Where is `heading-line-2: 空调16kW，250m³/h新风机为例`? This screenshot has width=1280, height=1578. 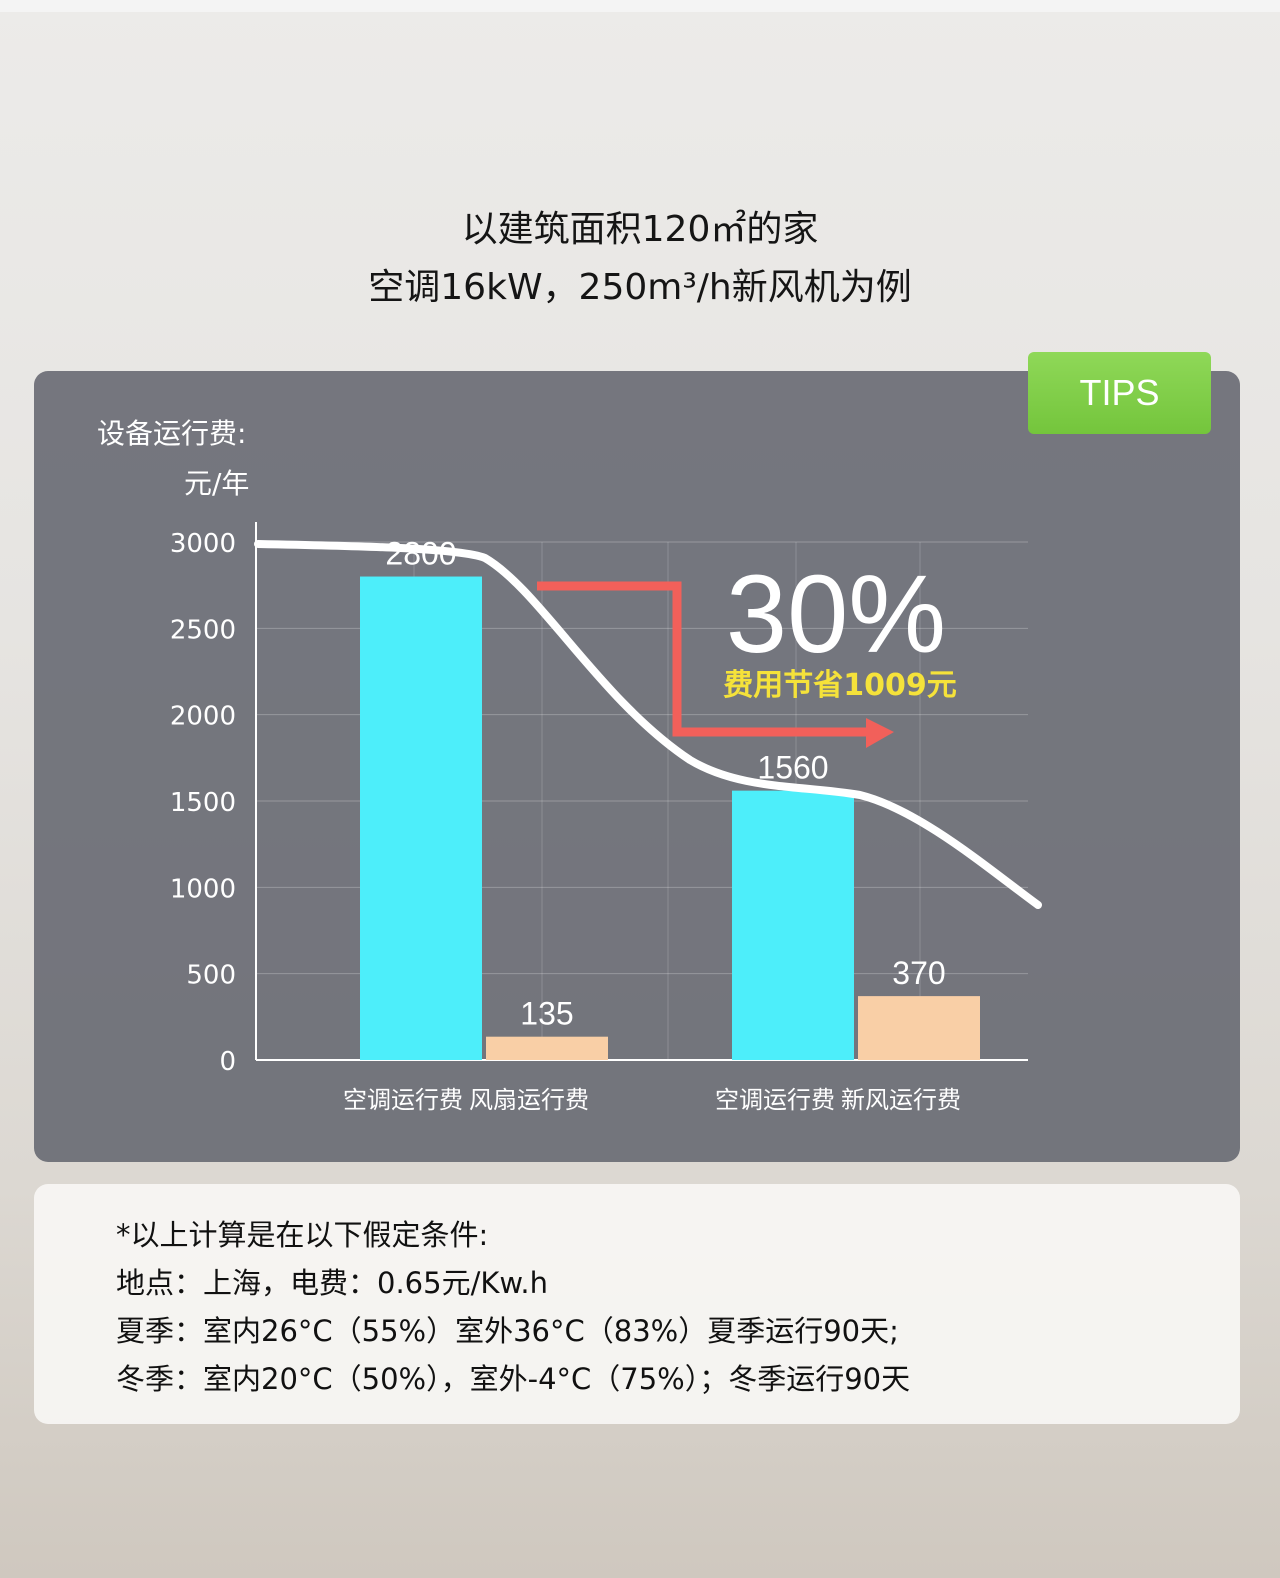 heading-line-2: 空调16kW，250m³/h新风机为例 is located at coordinates (640, 287).